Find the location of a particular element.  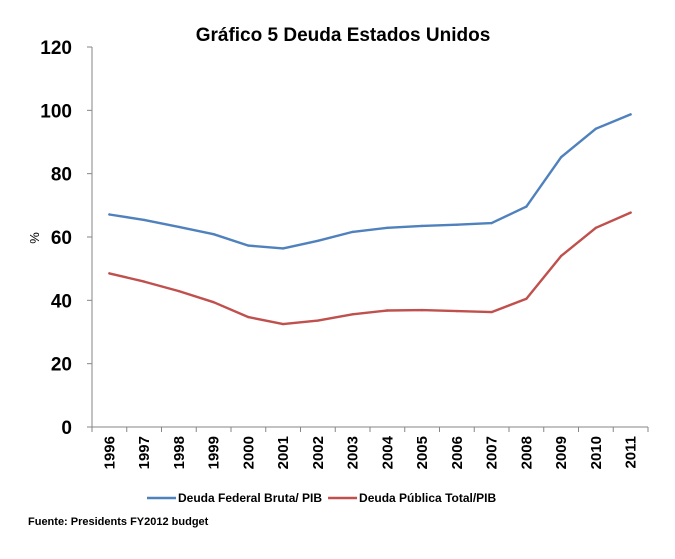

chart-title: Gráfico 5 Deuda Estados Unidos is located at coordinates (343, 35).